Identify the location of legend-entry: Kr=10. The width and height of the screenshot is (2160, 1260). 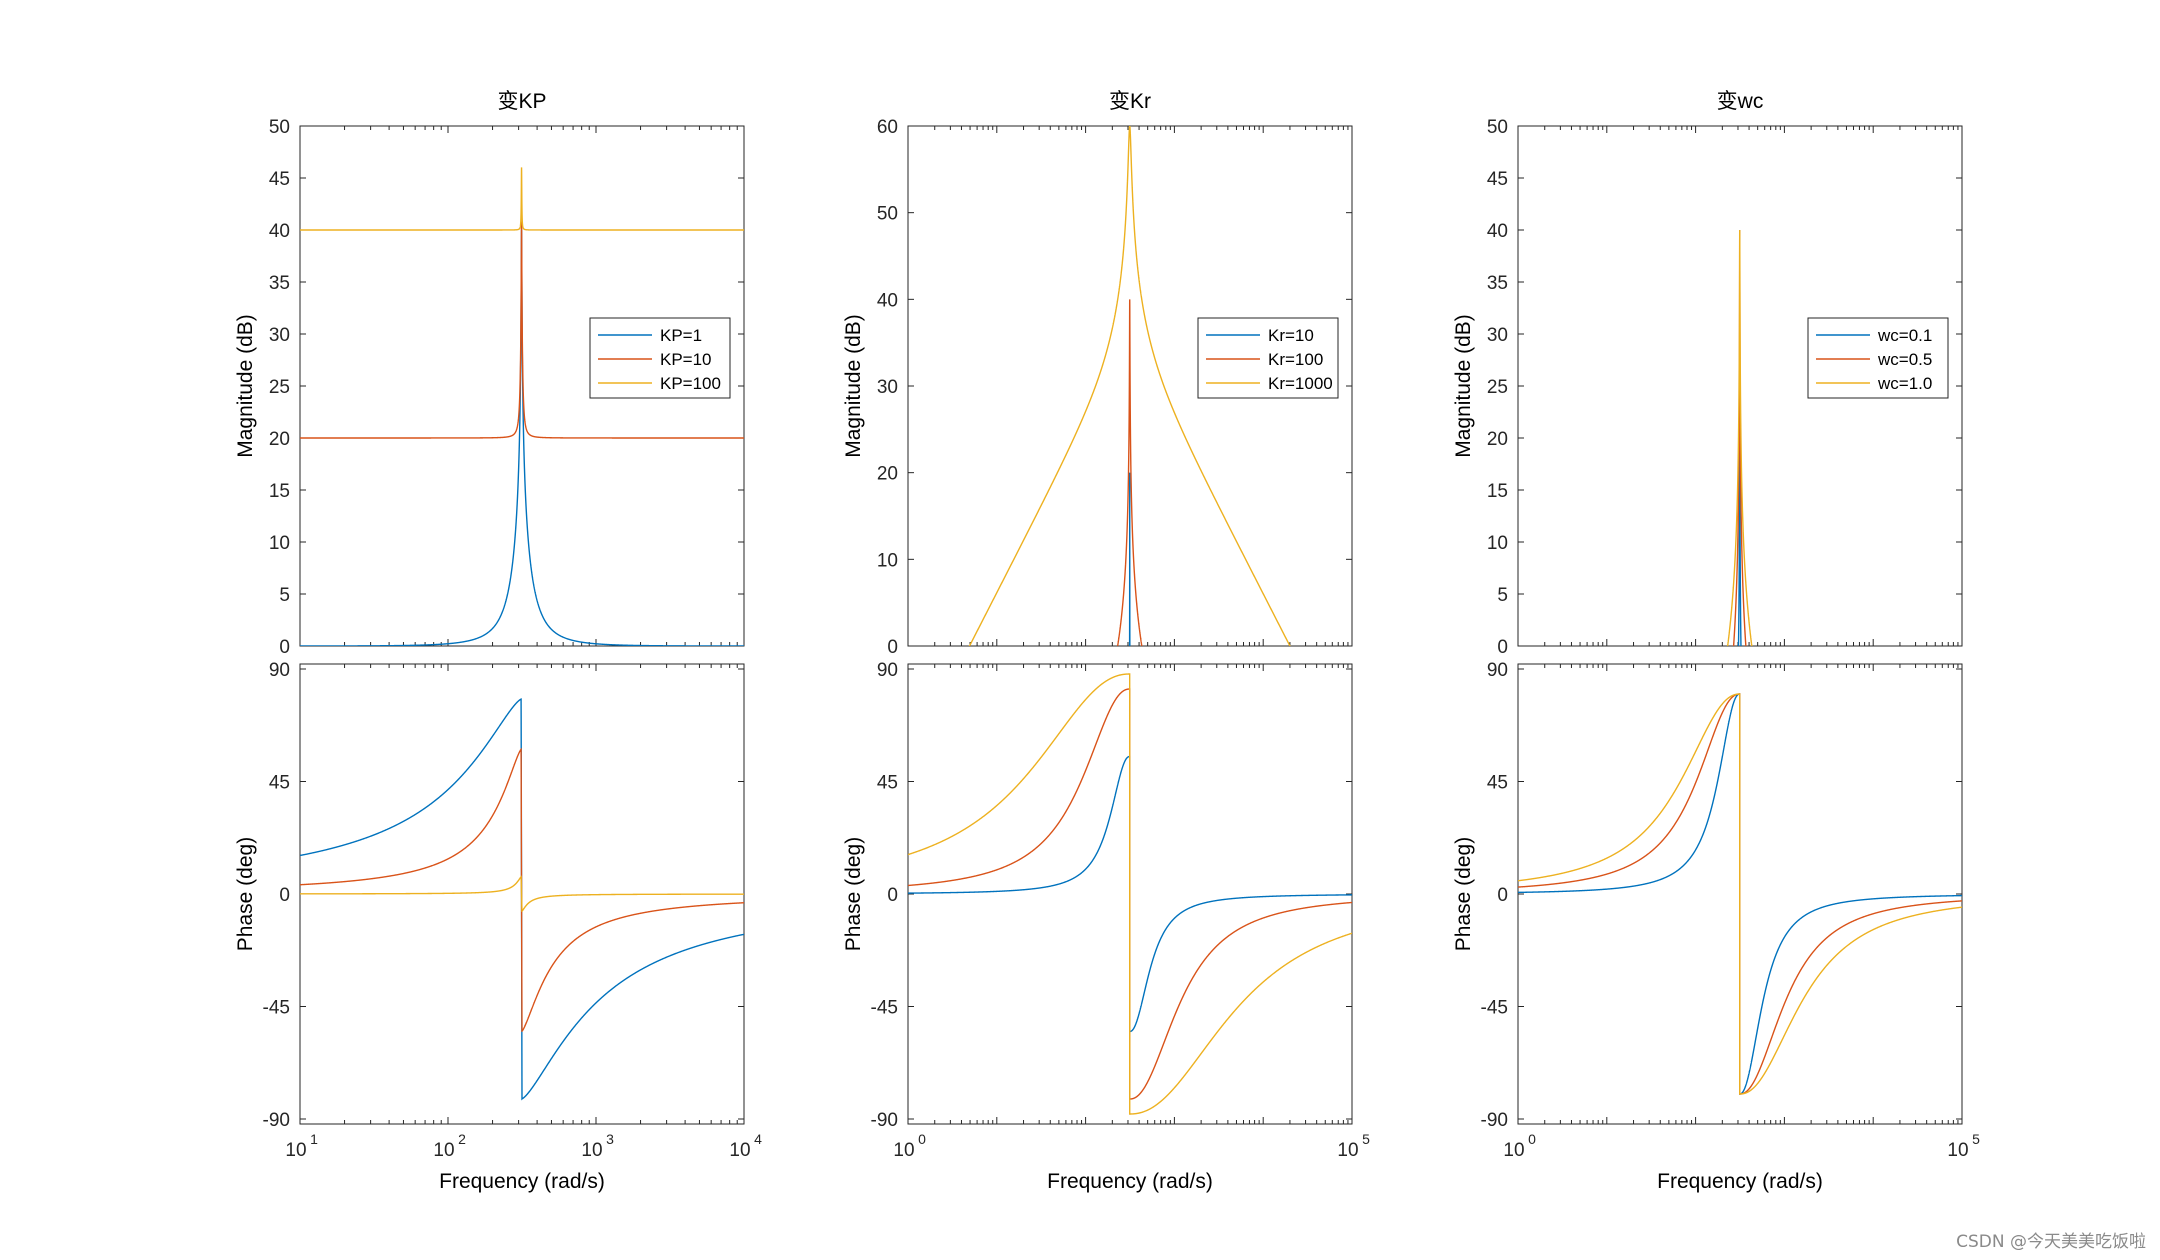
(1291, 335).